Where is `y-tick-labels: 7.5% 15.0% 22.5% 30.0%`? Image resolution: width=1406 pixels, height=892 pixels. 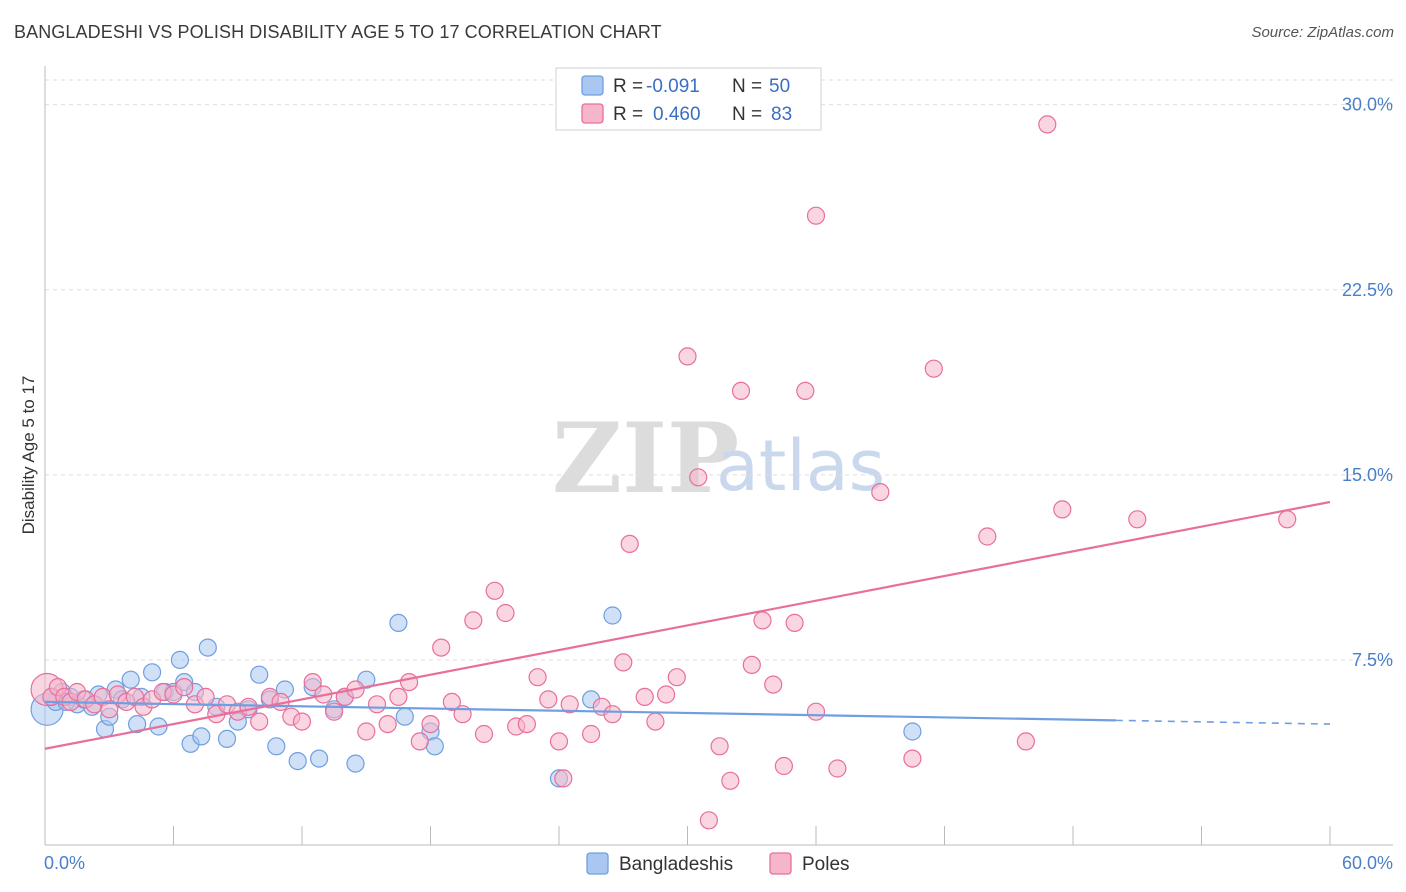
y-tick-labels: 7.5% 15.0% 22.5% 30.0% is located at coordinates (1367, 382).